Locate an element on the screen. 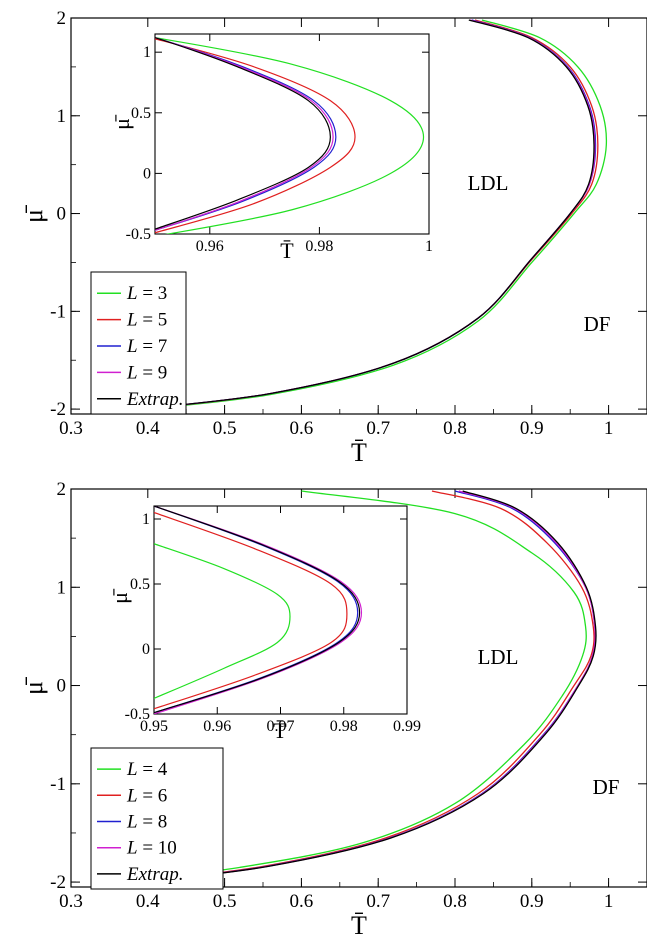 This screenshot has width=647, height=950. legend-label: L = 8 is located at coordinates (146, 822).